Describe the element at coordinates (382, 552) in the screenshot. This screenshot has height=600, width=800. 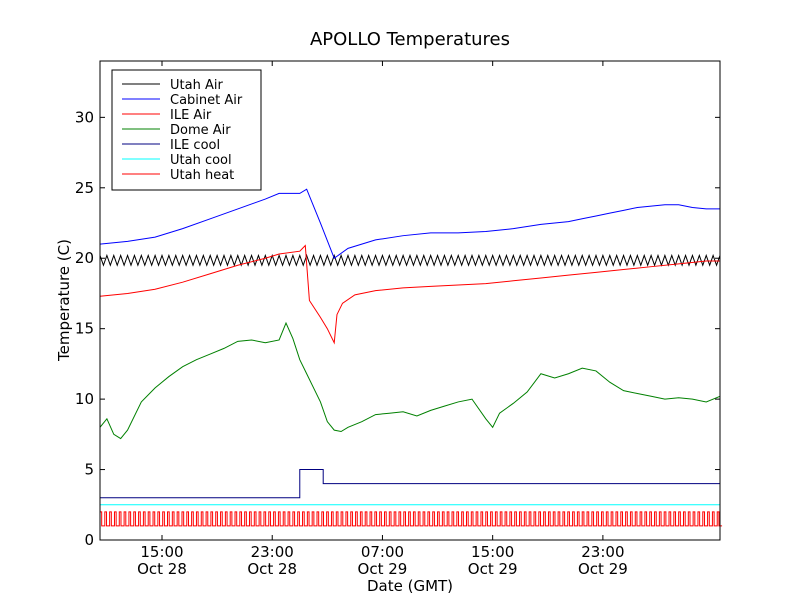
I see `x-tick-time-label: 07:00` at that location.